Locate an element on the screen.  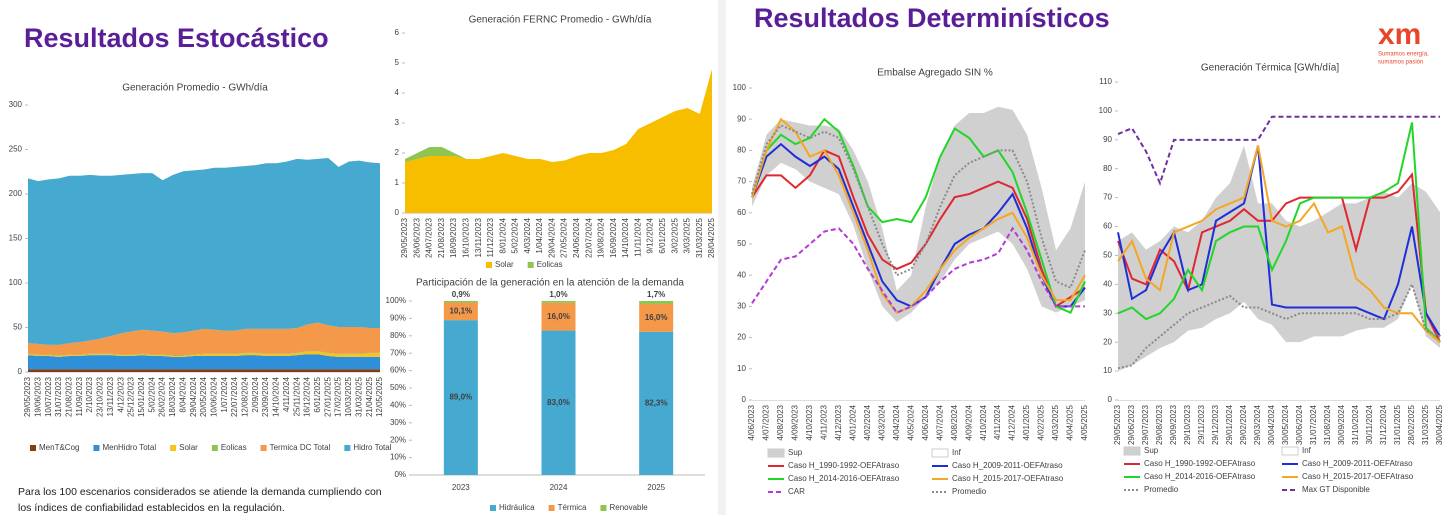
logo-tagline: sumamos pasión is located at coordinates (1400, 63).